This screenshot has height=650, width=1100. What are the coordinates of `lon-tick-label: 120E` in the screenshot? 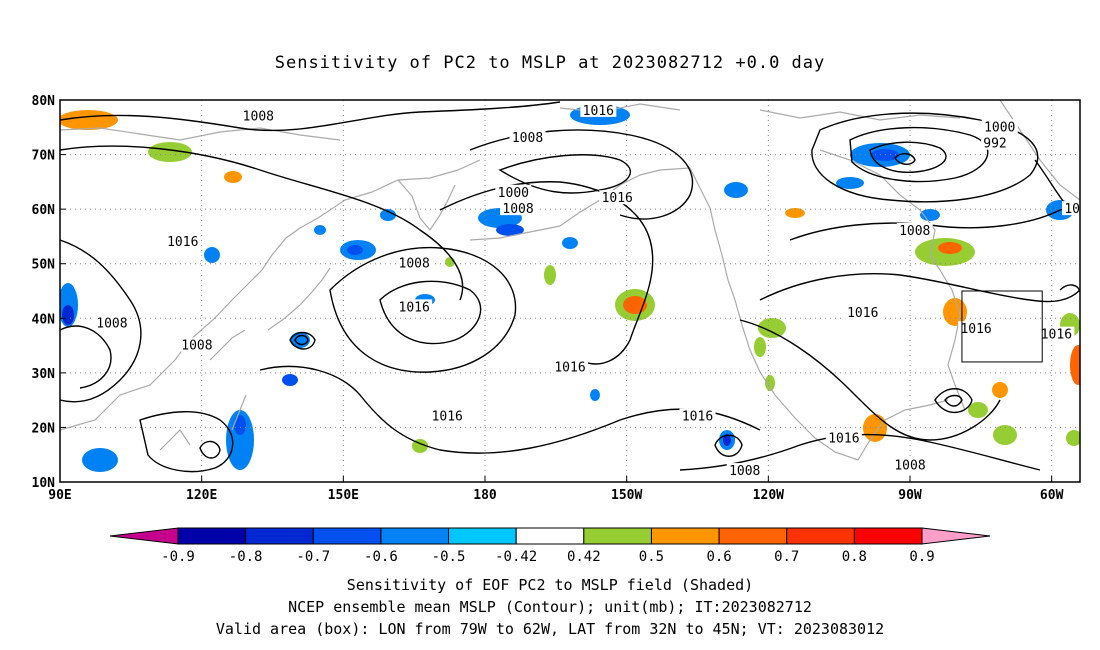 It's located at (201, 495).